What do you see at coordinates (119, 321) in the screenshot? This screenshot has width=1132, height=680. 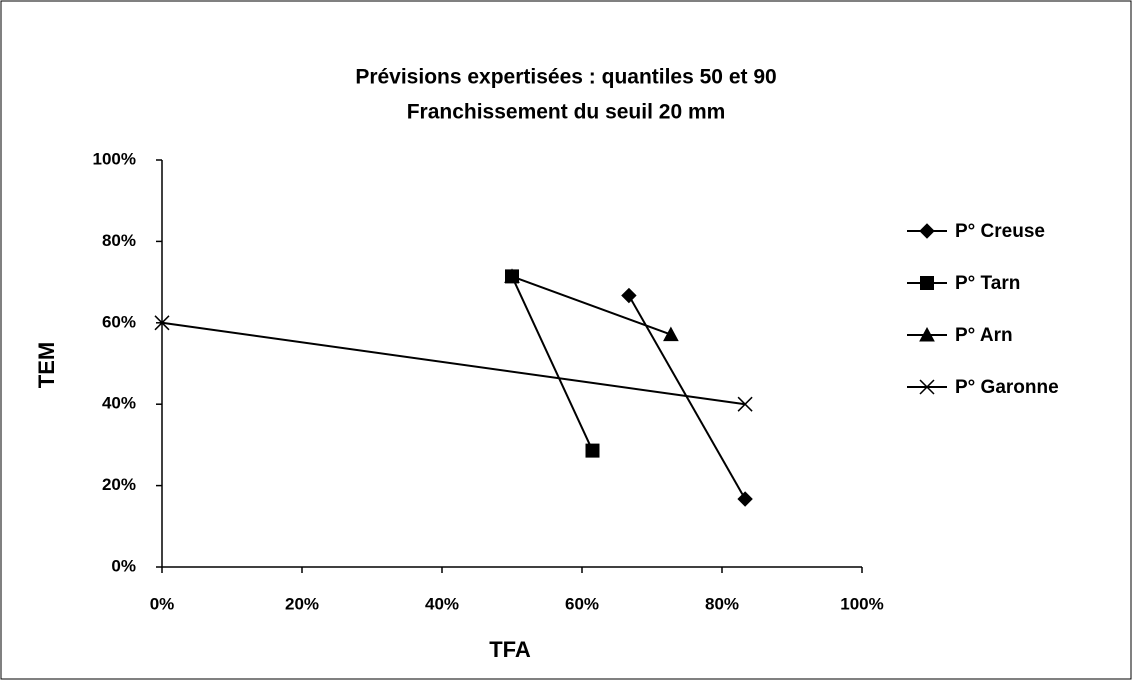 I see `y-tick-label: 60%` at bounding box center [119, 321].